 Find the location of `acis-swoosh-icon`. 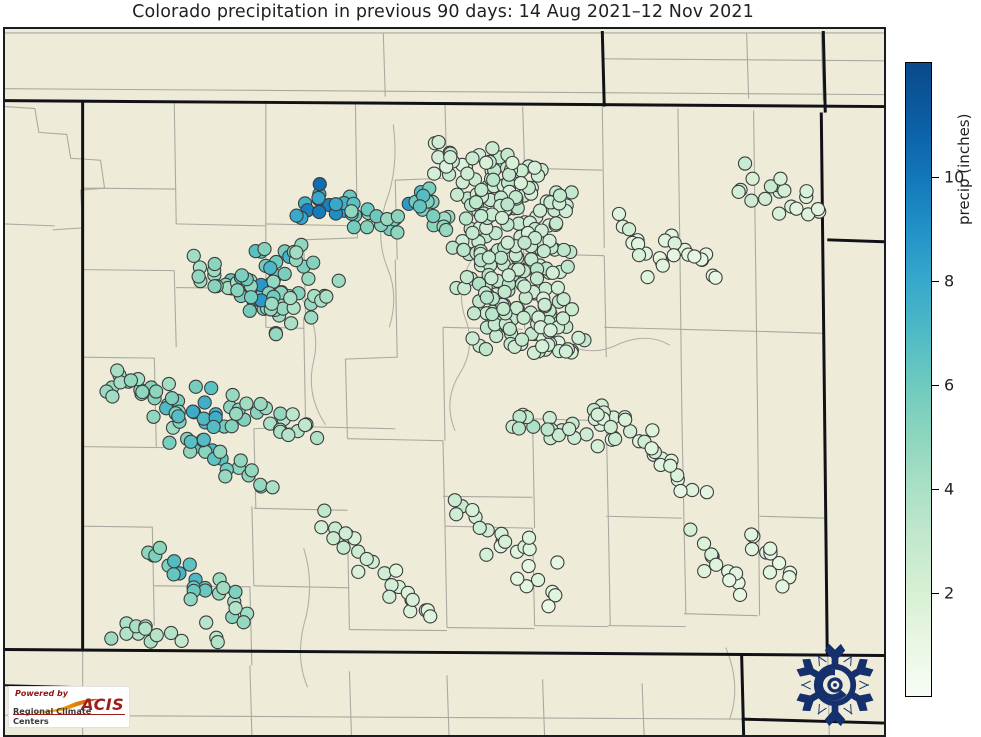

acis-swoosh-icon is located at coordinates (64, 705).